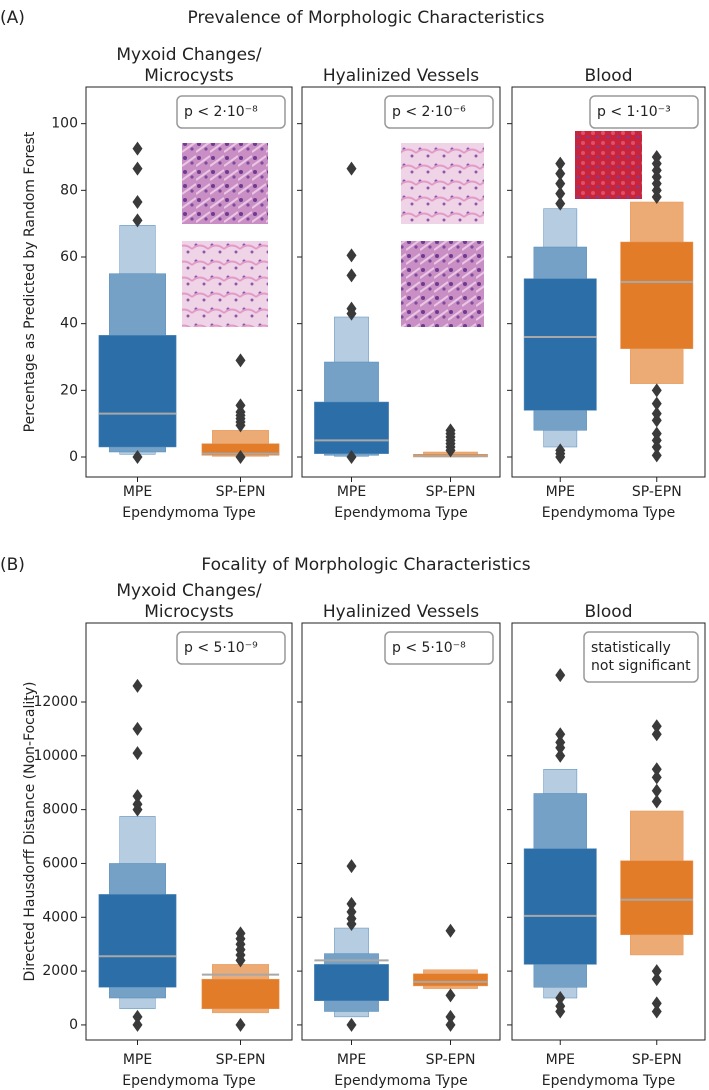  I want to click on y-tick-label: 100, so click(64, 124).